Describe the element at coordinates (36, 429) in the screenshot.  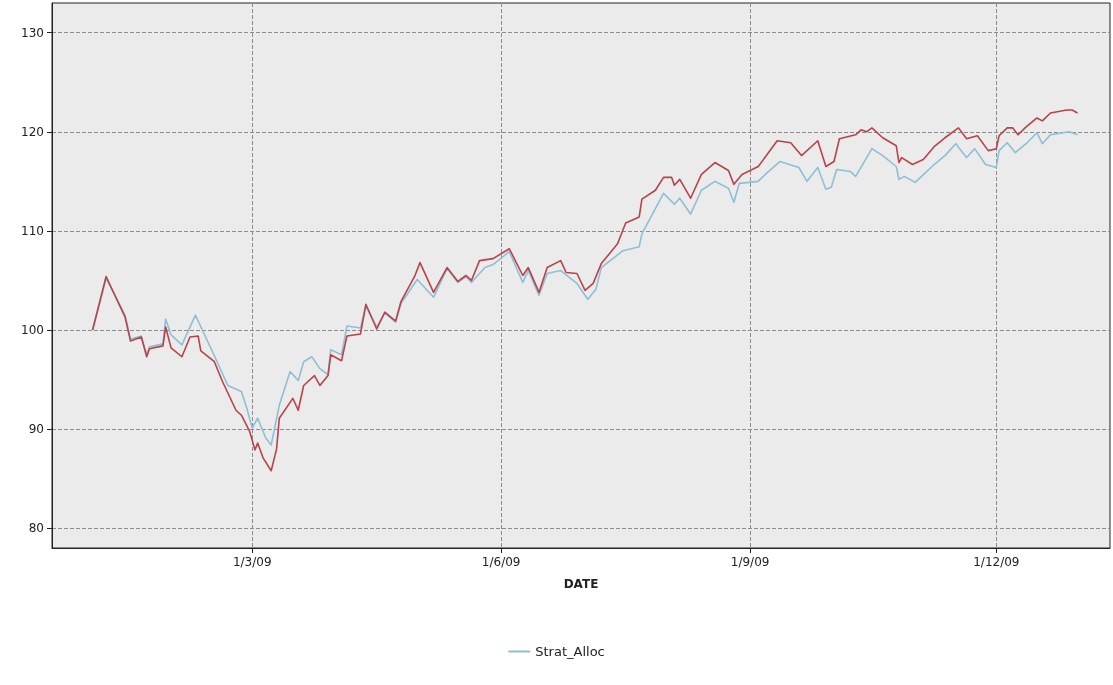
I see `y-tick-label: 90` at that location.